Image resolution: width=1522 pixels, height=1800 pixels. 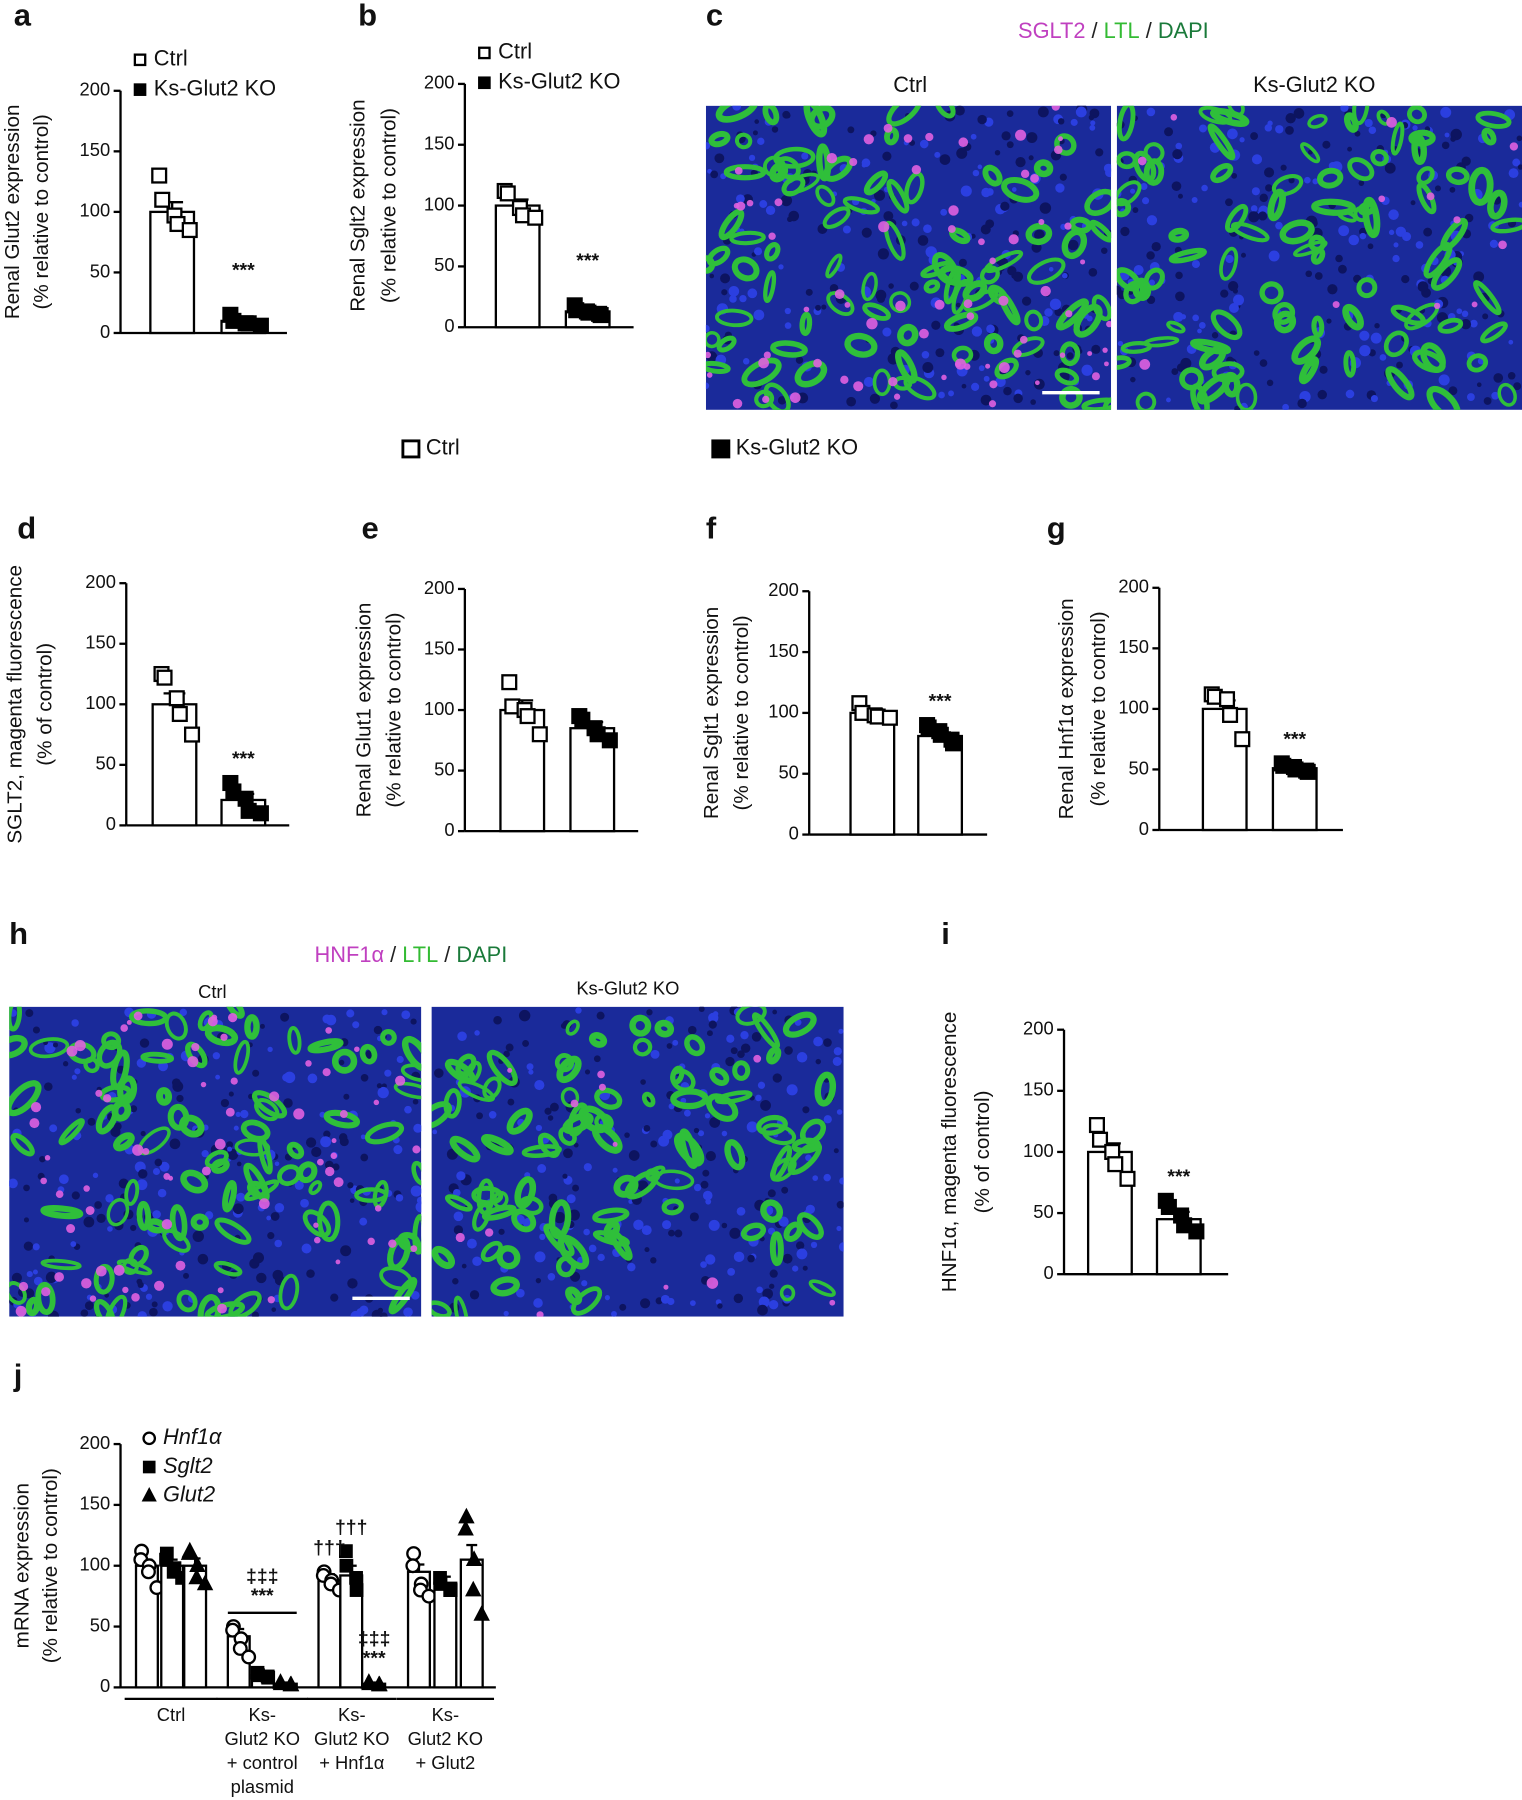 I want to click on y-tick-label: 100, so click(x=95, y=210).